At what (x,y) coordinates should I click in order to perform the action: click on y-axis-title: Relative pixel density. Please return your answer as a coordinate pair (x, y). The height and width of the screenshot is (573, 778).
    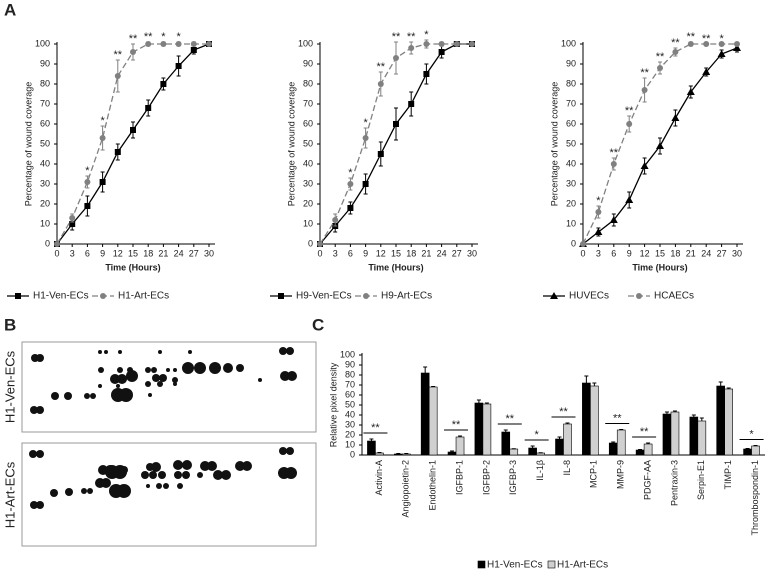
    Looking at the image, I should click on (333, 404).